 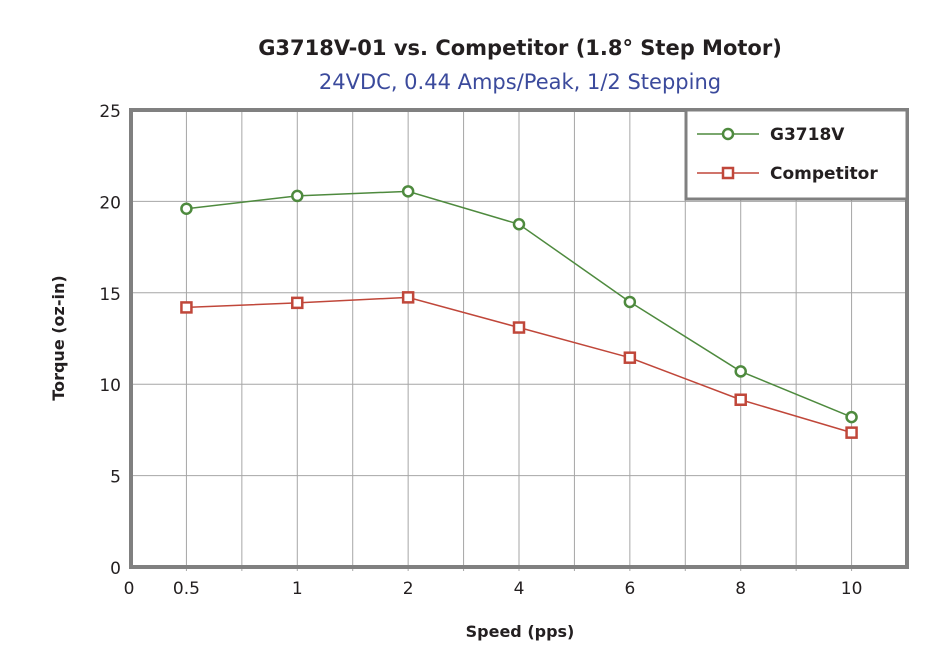 What do you see at coordinates (520, 82) in the screenshot?
I see `chart-subtitle: 24VDC, 0.44 Amps/Peak, 1/2 Stepping` at bounding box center [520, 82].